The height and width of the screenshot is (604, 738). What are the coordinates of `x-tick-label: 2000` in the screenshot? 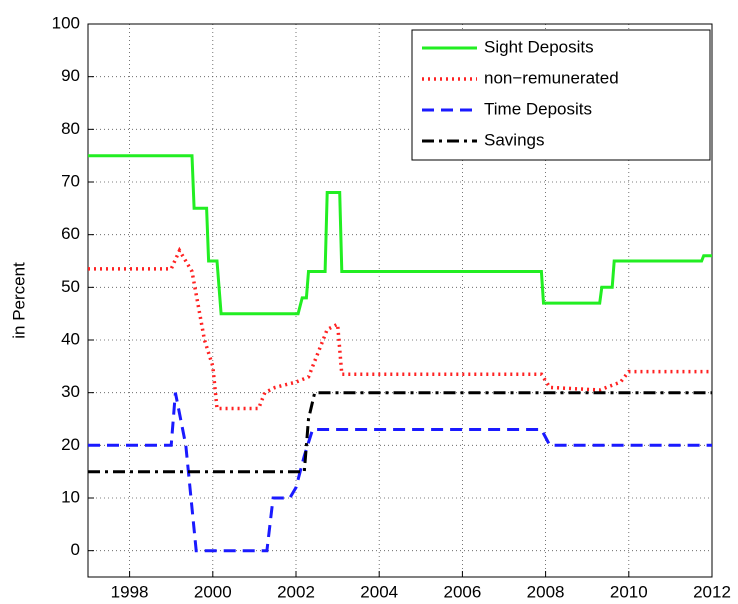 It's located at (213, 591).